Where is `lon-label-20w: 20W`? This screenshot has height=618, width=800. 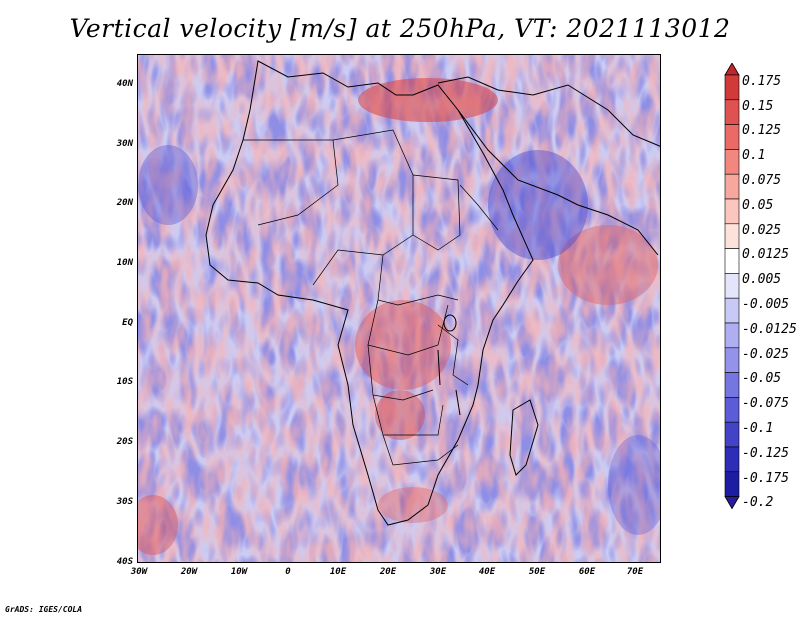
lon-label-20w: 20W is located at coordinates (189, 572).